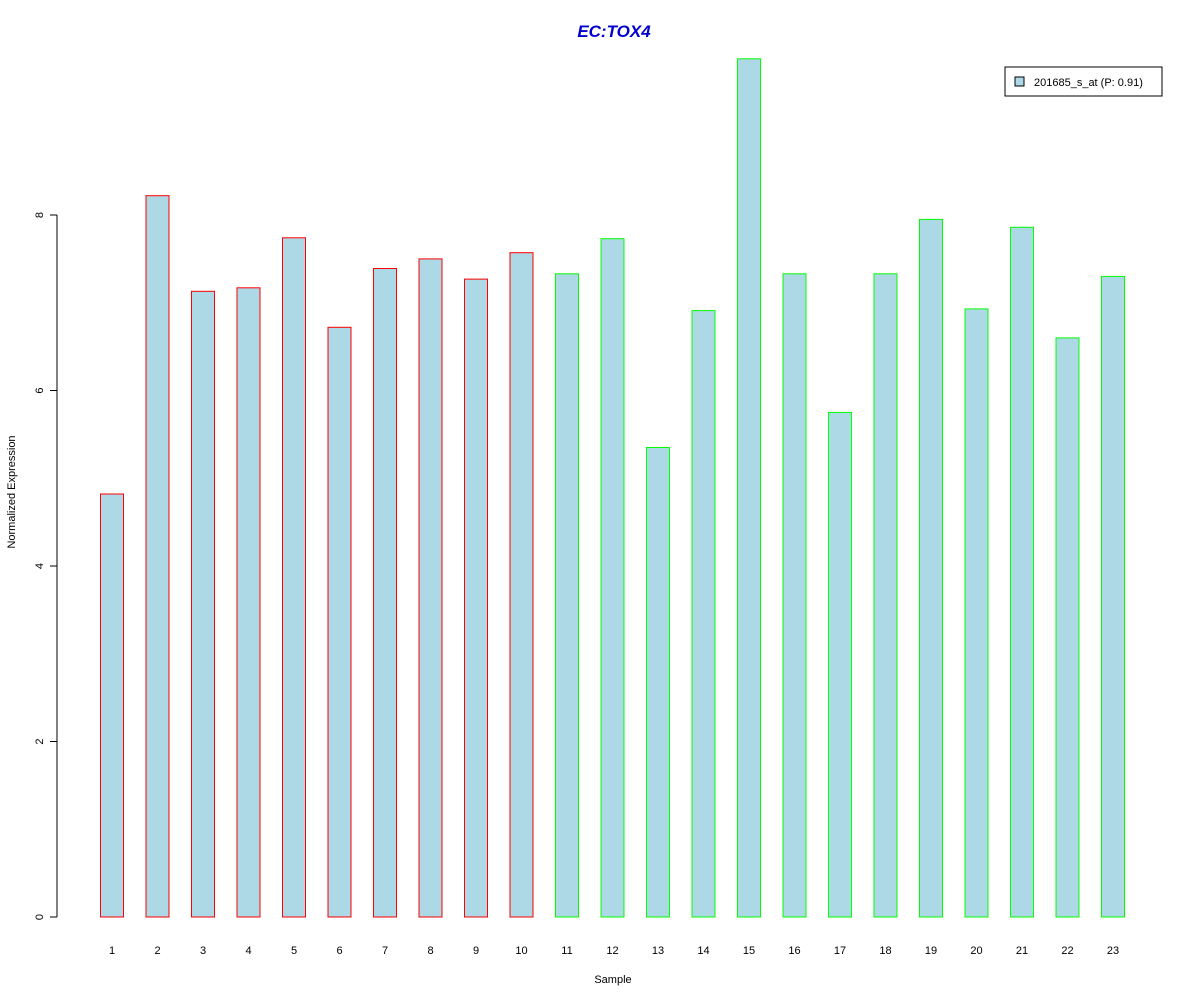  Describe the element at coordinates (1113, 951) in the screenshot. I see `x-tick-label: 23` at that location.